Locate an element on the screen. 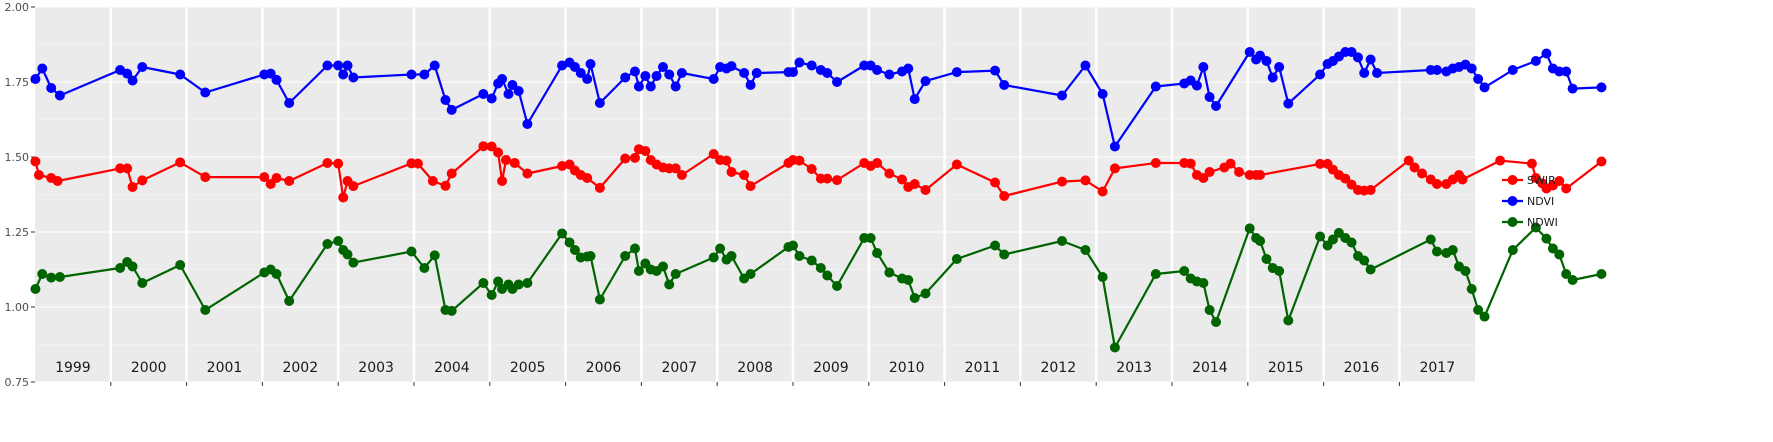 This screenshot has width=1773, height=442. y-tick-label: 0.75 is located at coordinates (17, 382).